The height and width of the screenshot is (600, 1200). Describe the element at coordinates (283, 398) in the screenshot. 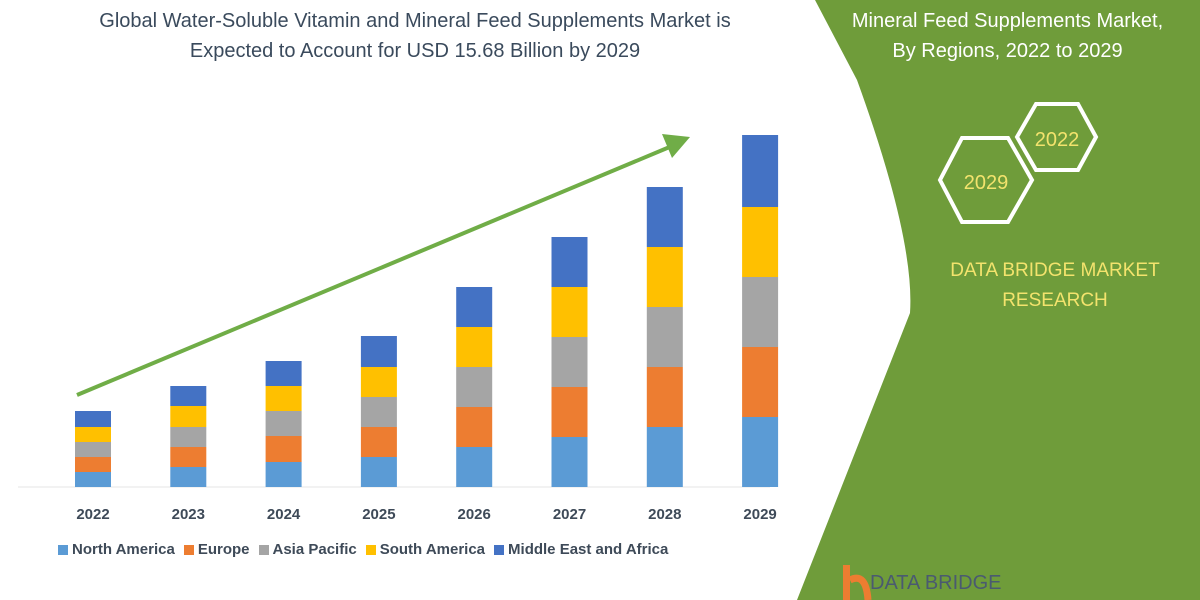

I see `bar-segment-2024-south-america` at that location.